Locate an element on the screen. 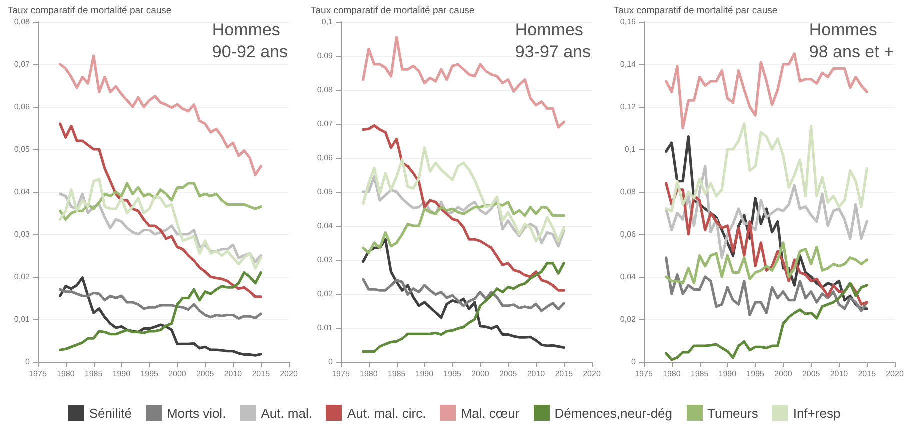 This screenshot has height=434, width=909. legend-label: Aut. mal. is located at coordinates (286, 413).